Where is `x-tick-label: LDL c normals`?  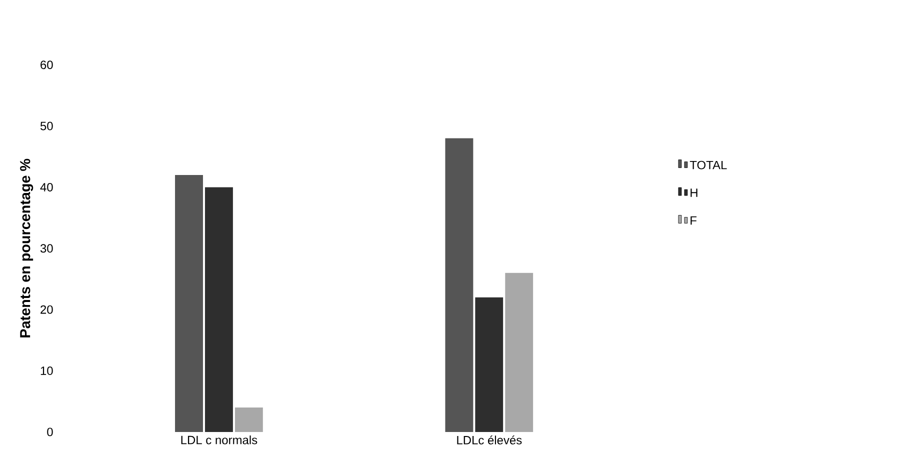 x-tick-label: LDL c normals is located at coordinates (219, 439).